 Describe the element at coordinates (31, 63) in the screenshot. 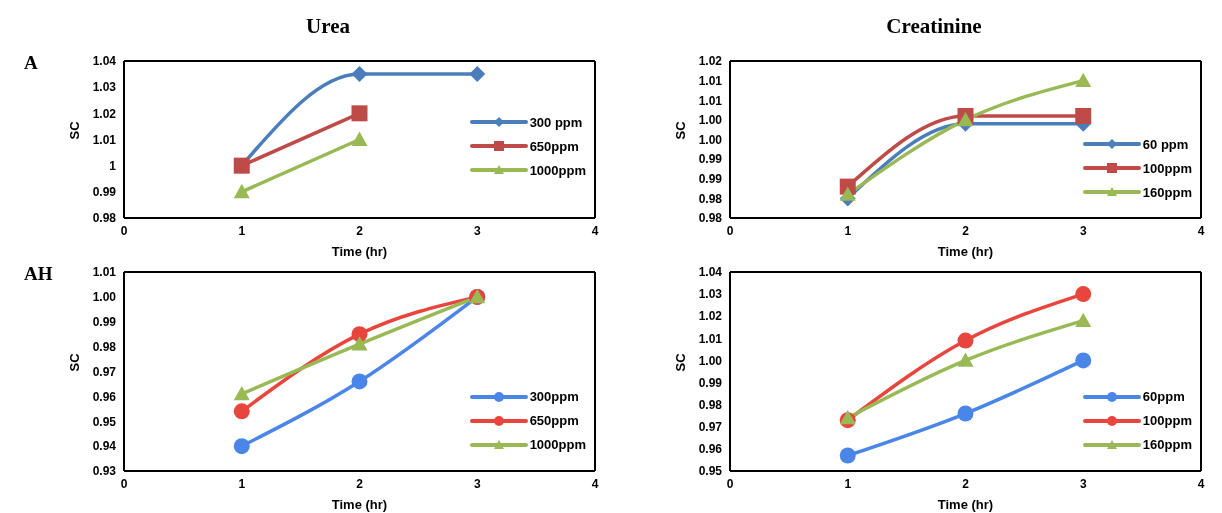

I see `text: A` at that location.